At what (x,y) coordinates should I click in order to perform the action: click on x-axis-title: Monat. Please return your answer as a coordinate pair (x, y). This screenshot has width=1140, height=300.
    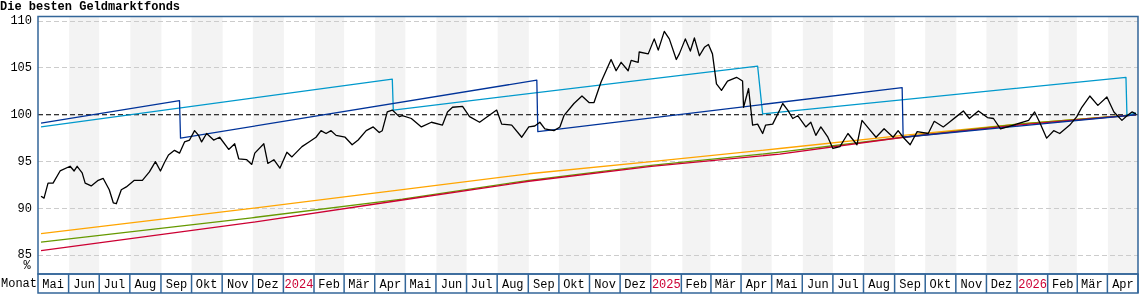
    Looking at the image, I should click on (19, 284).